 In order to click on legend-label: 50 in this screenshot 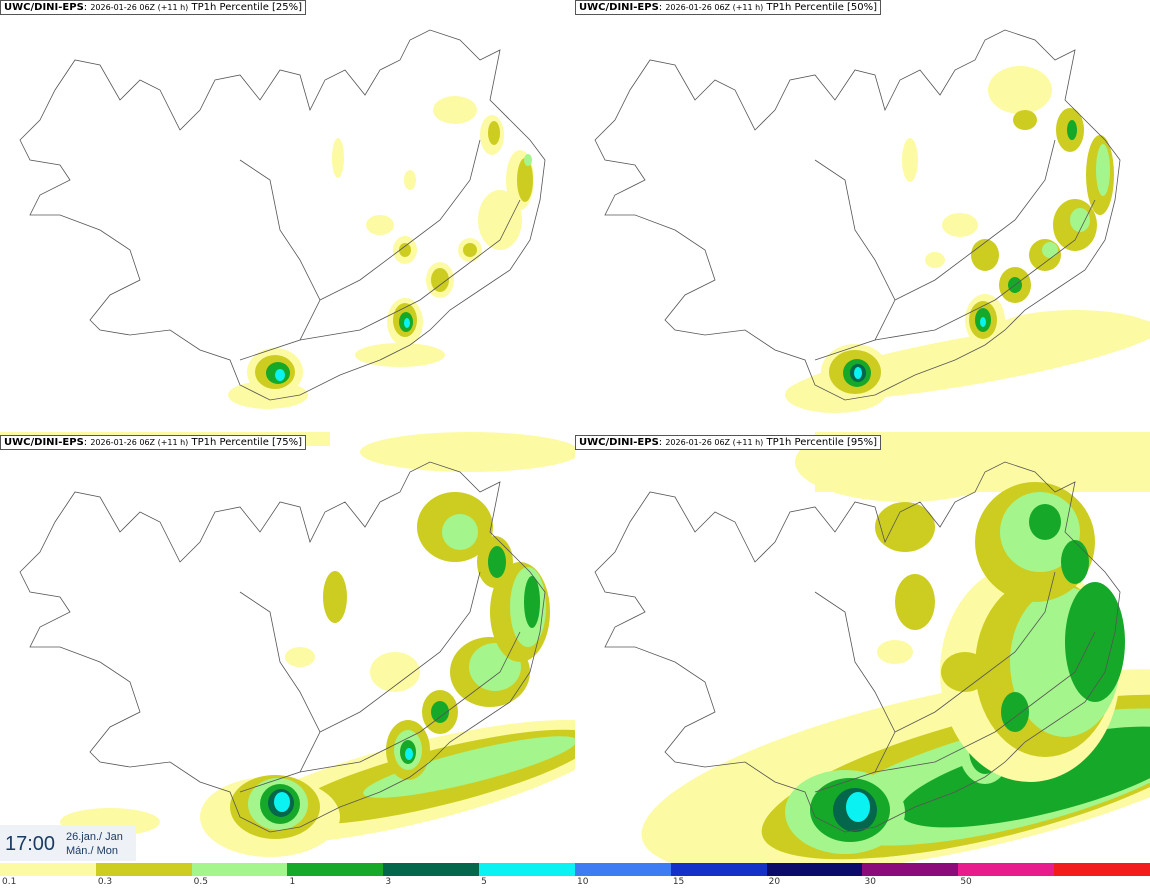, I will do `click(966, 882)`.